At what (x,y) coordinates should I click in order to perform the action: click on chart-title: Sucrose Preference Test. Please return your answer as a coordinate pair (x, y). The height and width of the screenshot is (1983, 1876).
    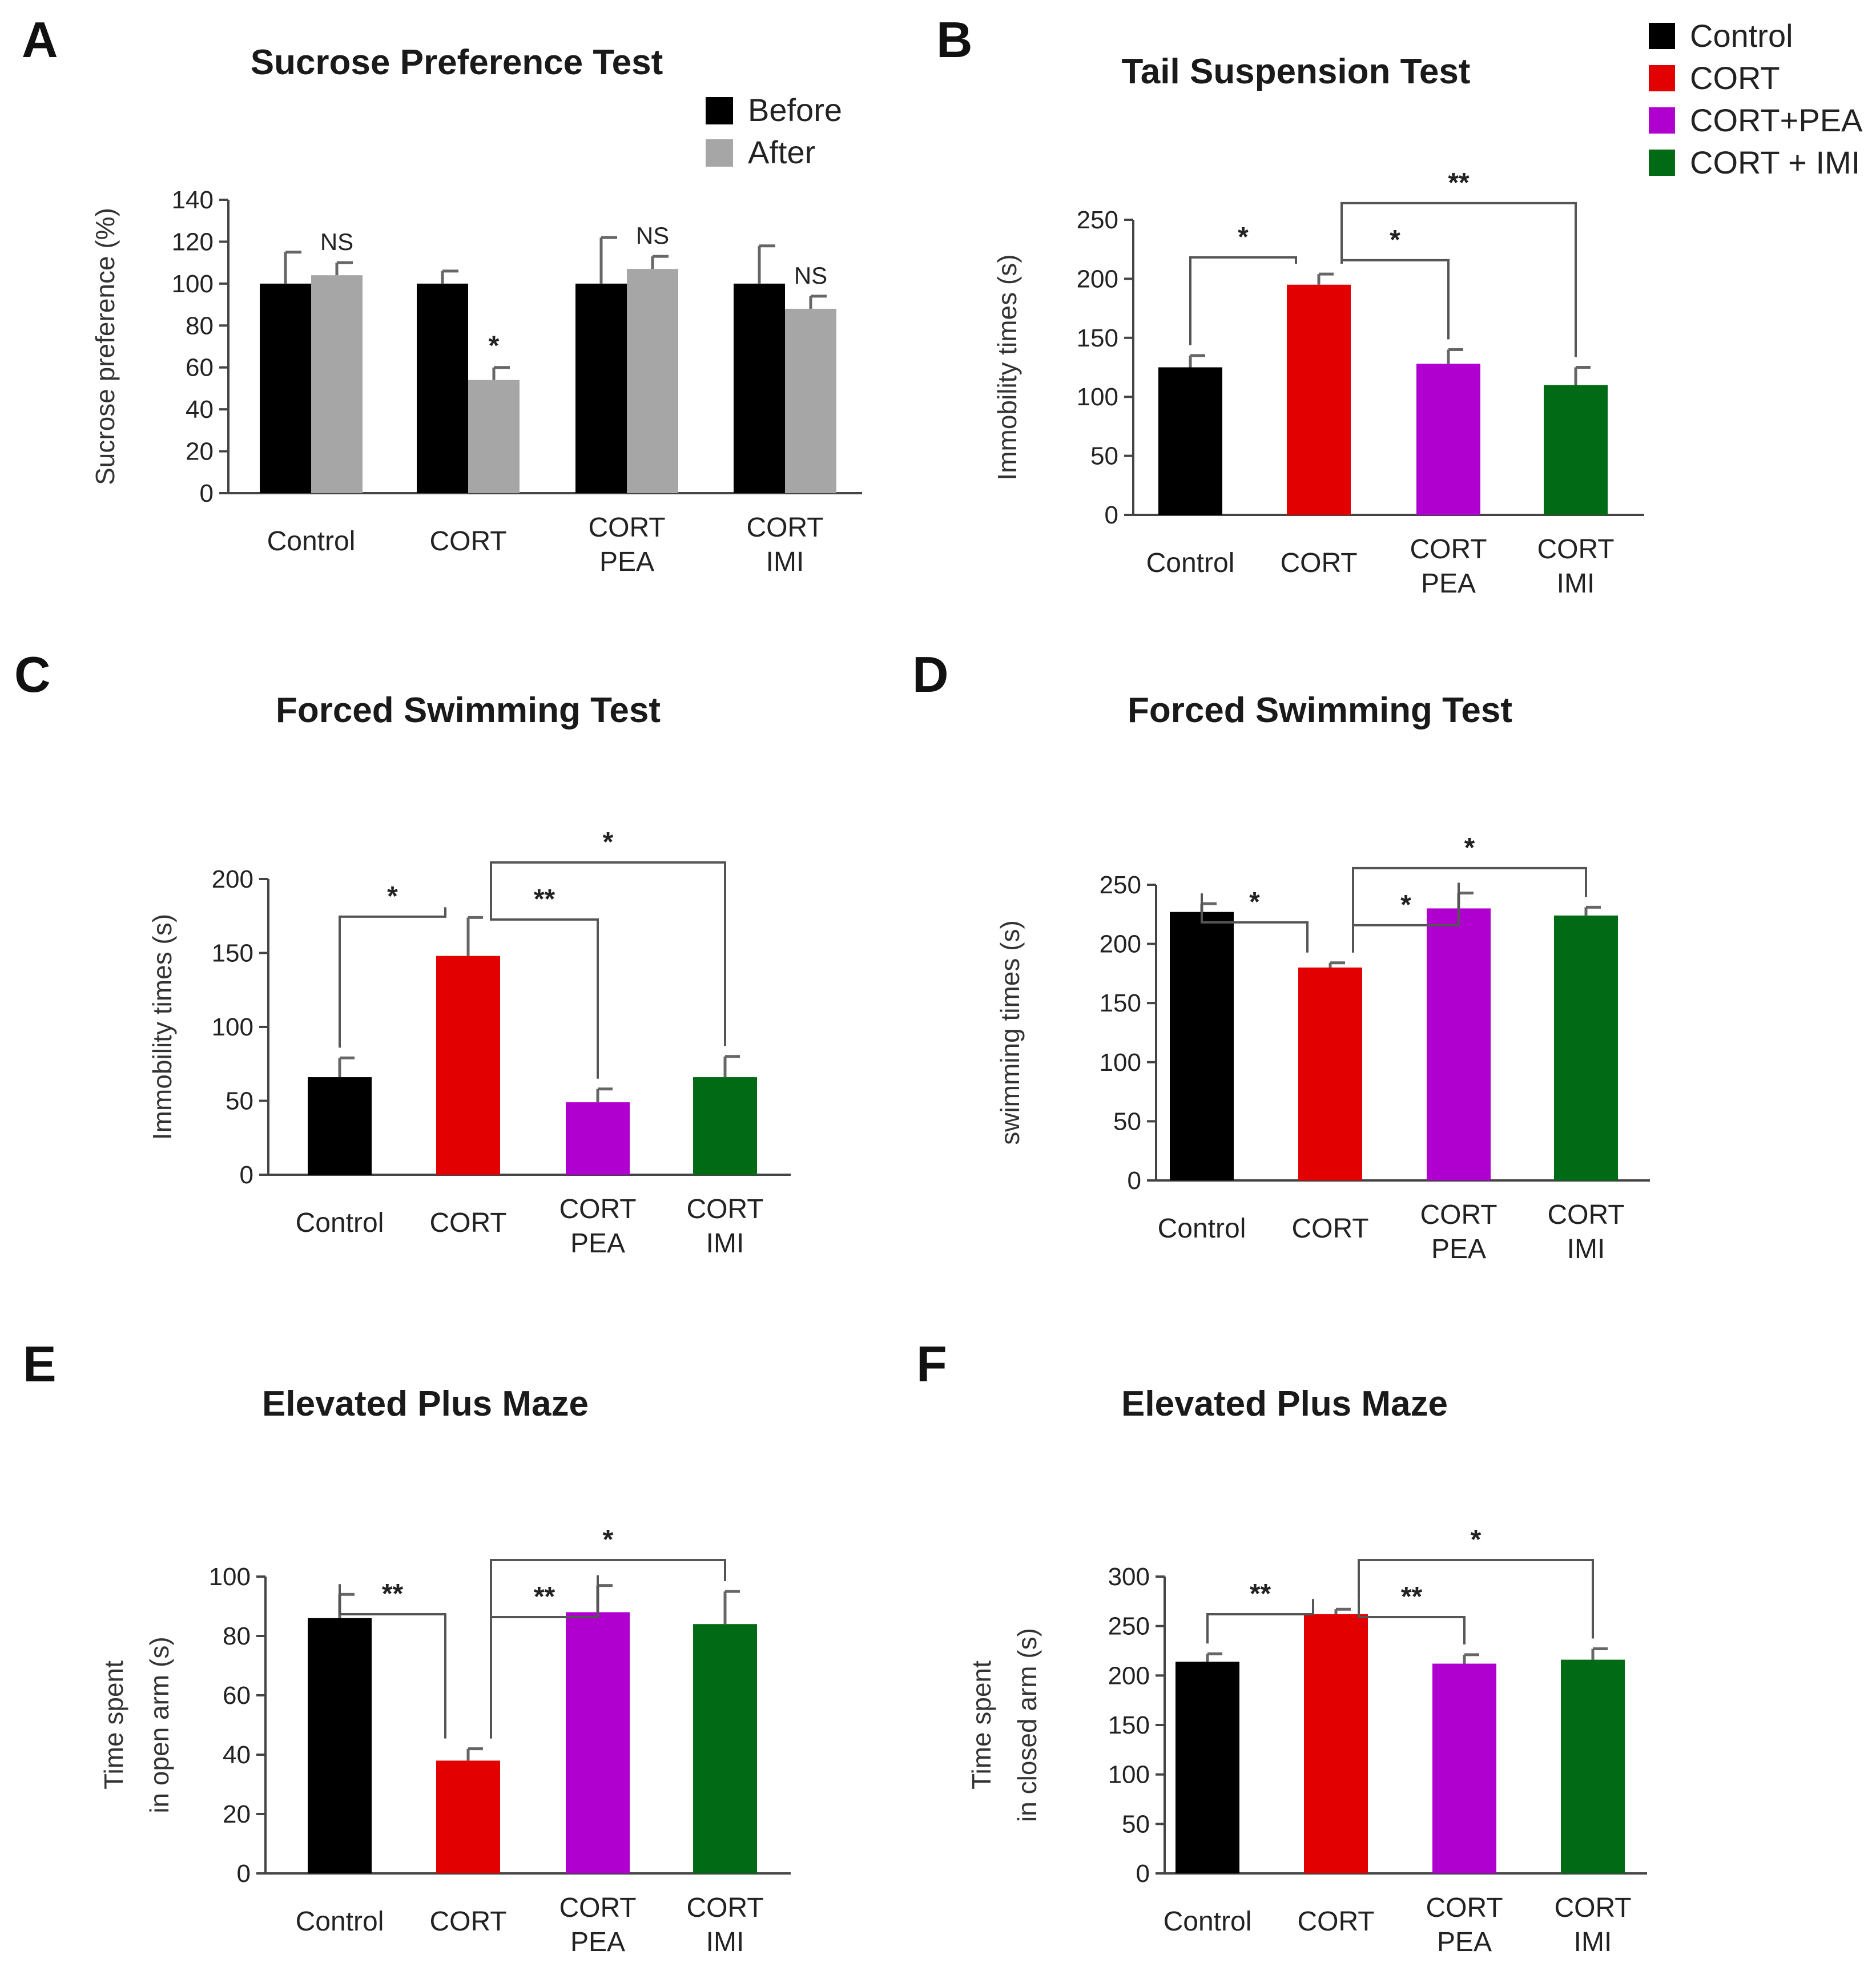
    Looking at the image, I should click on (457, 62).